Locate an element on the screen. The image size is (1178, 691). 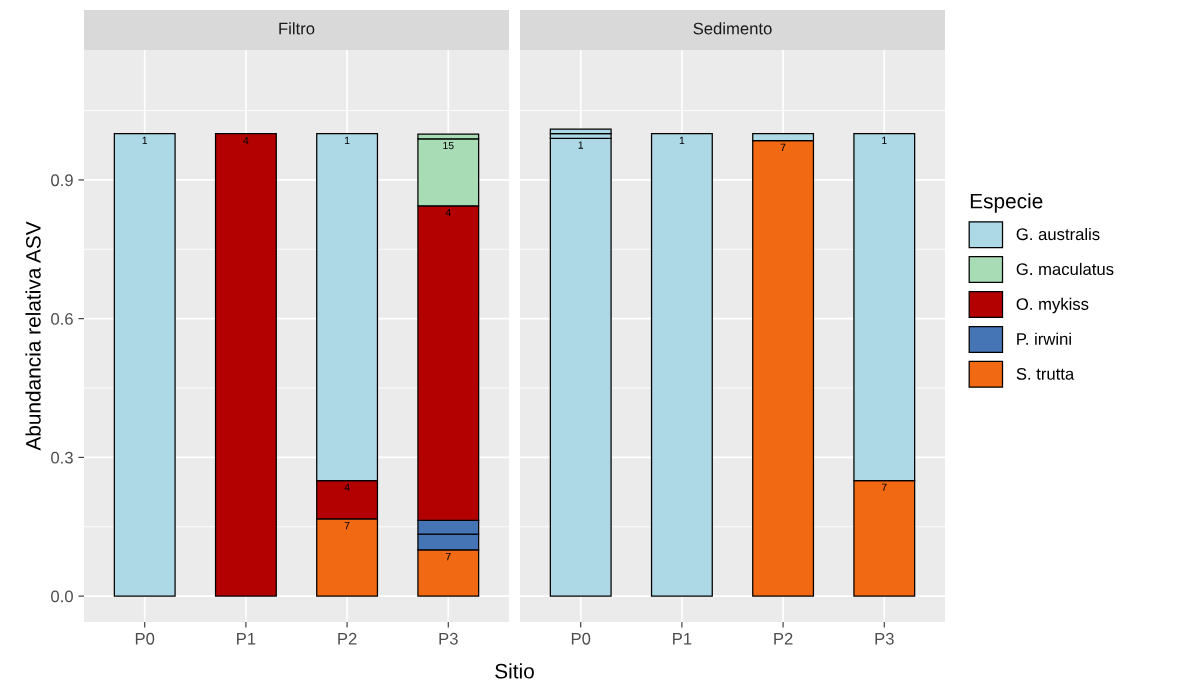
legend-label: S. trutta is located at coordinates (1045, 374).